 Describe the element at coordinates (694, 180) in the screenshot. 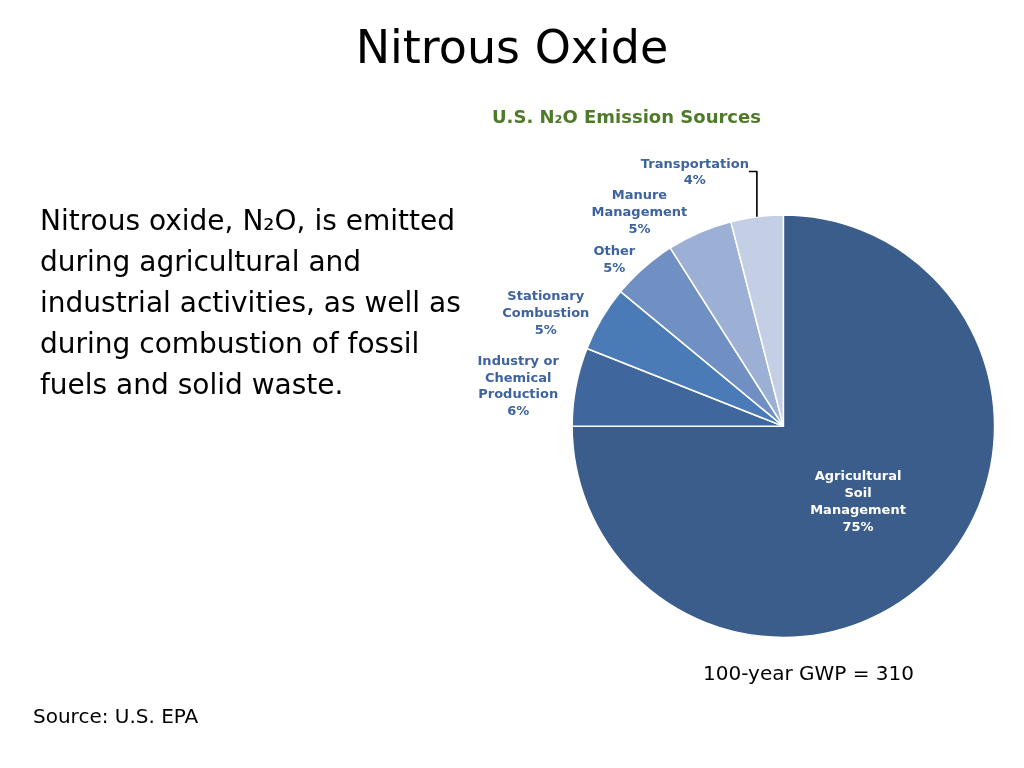

I see `data-label: 4%` at that location.